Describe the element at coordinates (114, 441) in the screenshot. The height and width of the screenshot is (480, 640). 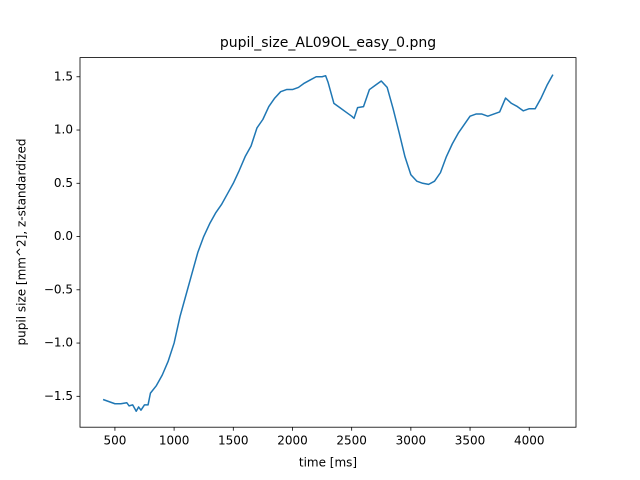
I see `x-tick-label: 500` at that location.